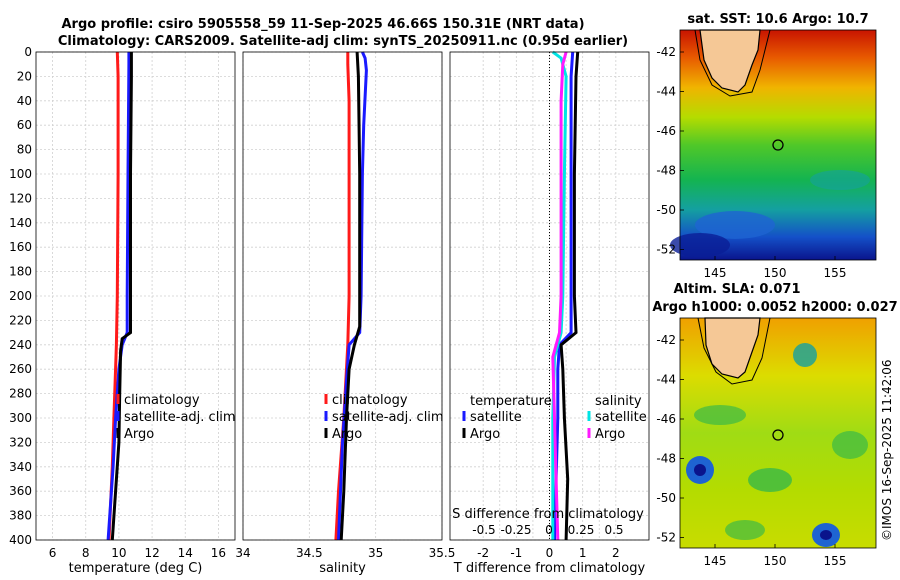 This screenshot has height=580, width=900. Describe the element at coordinates (24, 76) in the screenshot. I see `y-tick-label: 20` at that location.